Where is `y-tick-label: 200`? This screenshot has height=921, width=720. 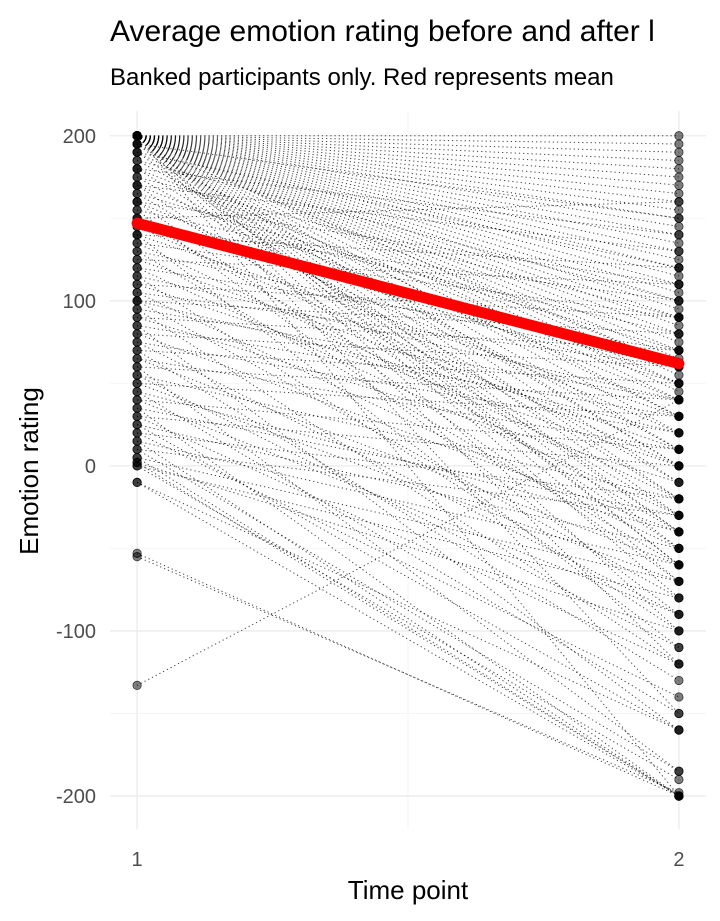
y-tick-label: 200 is located at coordinates (79, 137).